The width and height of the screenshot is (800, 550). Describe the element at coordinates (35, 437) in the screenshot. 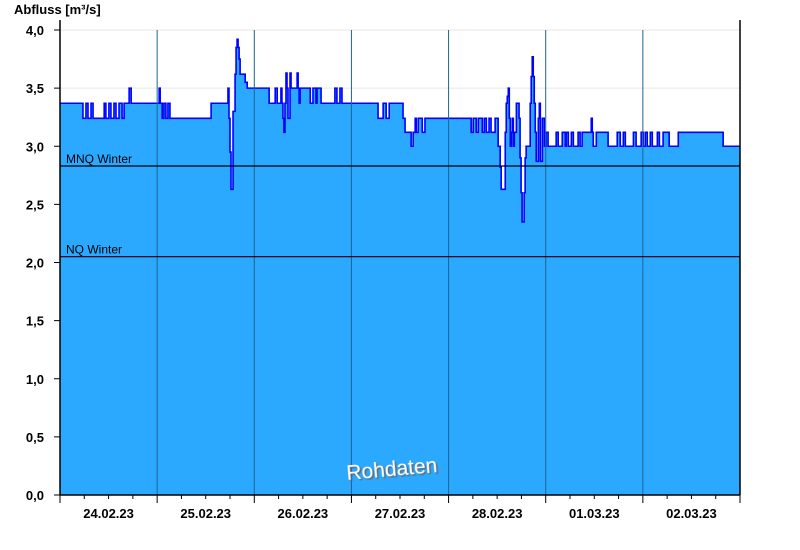

I see `y-tick-label: 0,5` at that location.